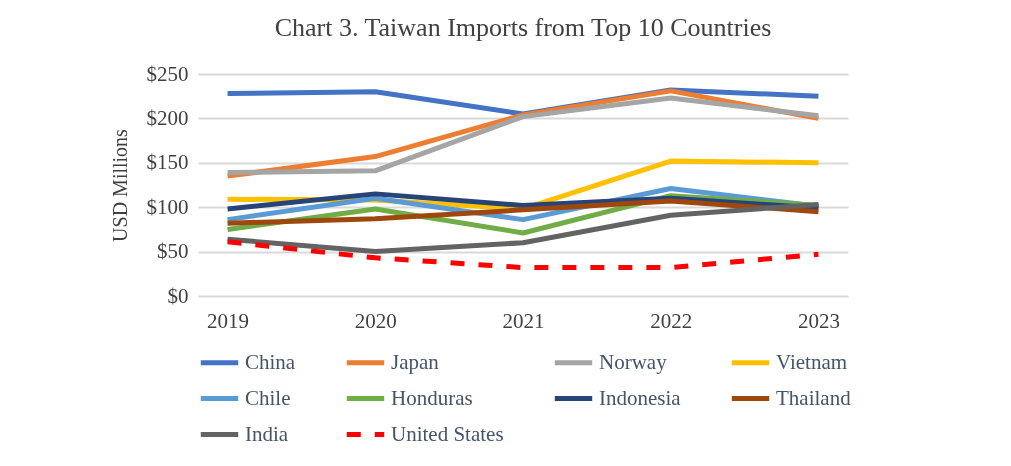 The height and width of the screenshot is (466, 1011). I want to click on x-tick-label: 2019, so click(228, 320).